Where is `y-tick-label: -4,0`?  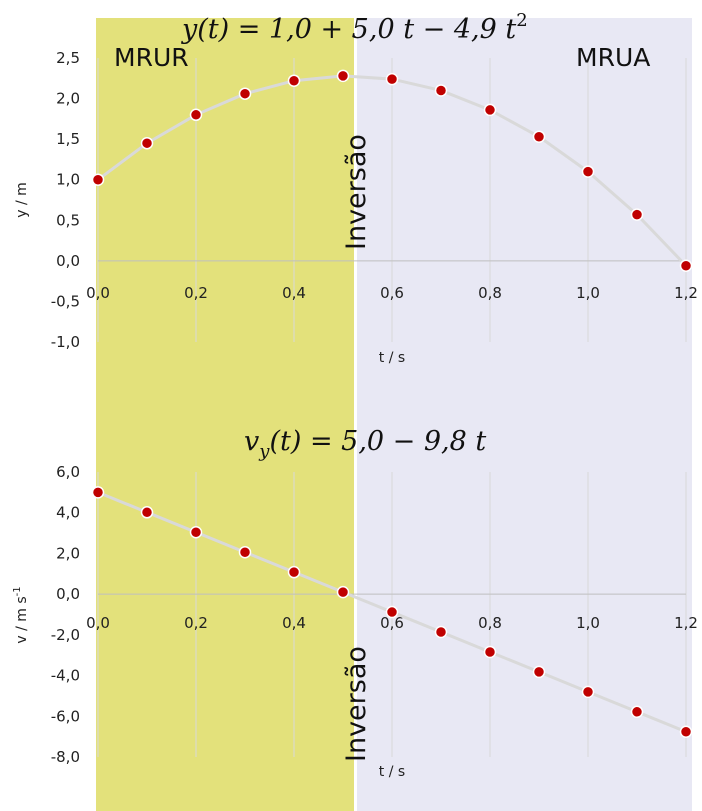 y-tick-label: -4,0 is located at coordinates (65, 676).